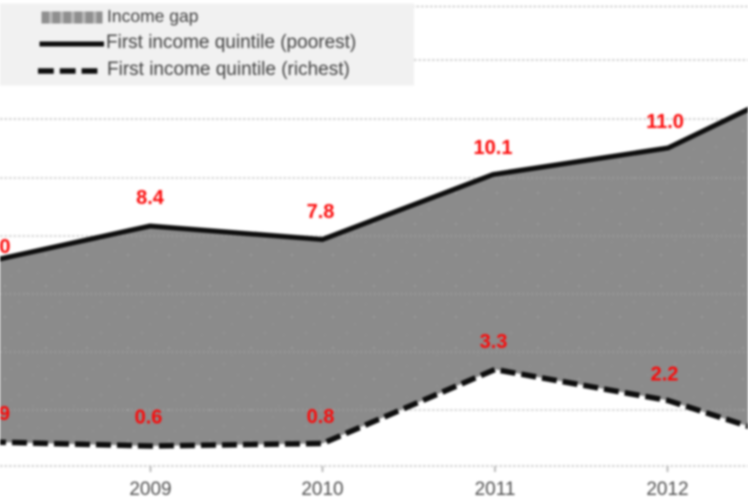 The width and height of the screenshot is (748, 498). What do you see at coordinates (665, 122) in the screenshot?
I see `svg-text: 11.0` at bounding box center [665, 122].